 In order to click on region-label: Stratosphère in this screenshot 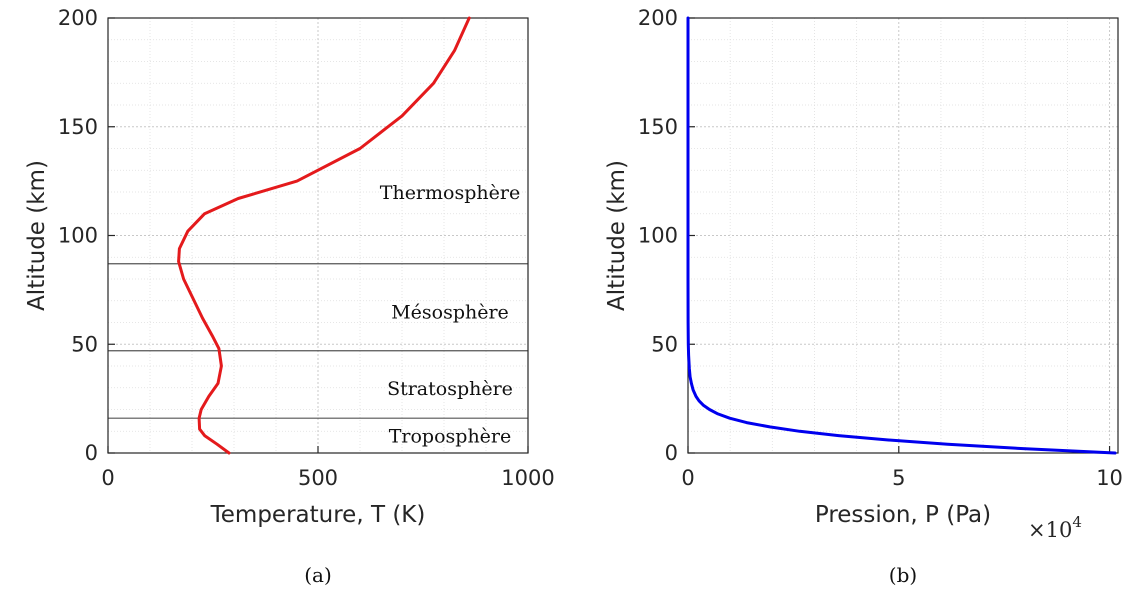, I will do `click(450, 389)`.